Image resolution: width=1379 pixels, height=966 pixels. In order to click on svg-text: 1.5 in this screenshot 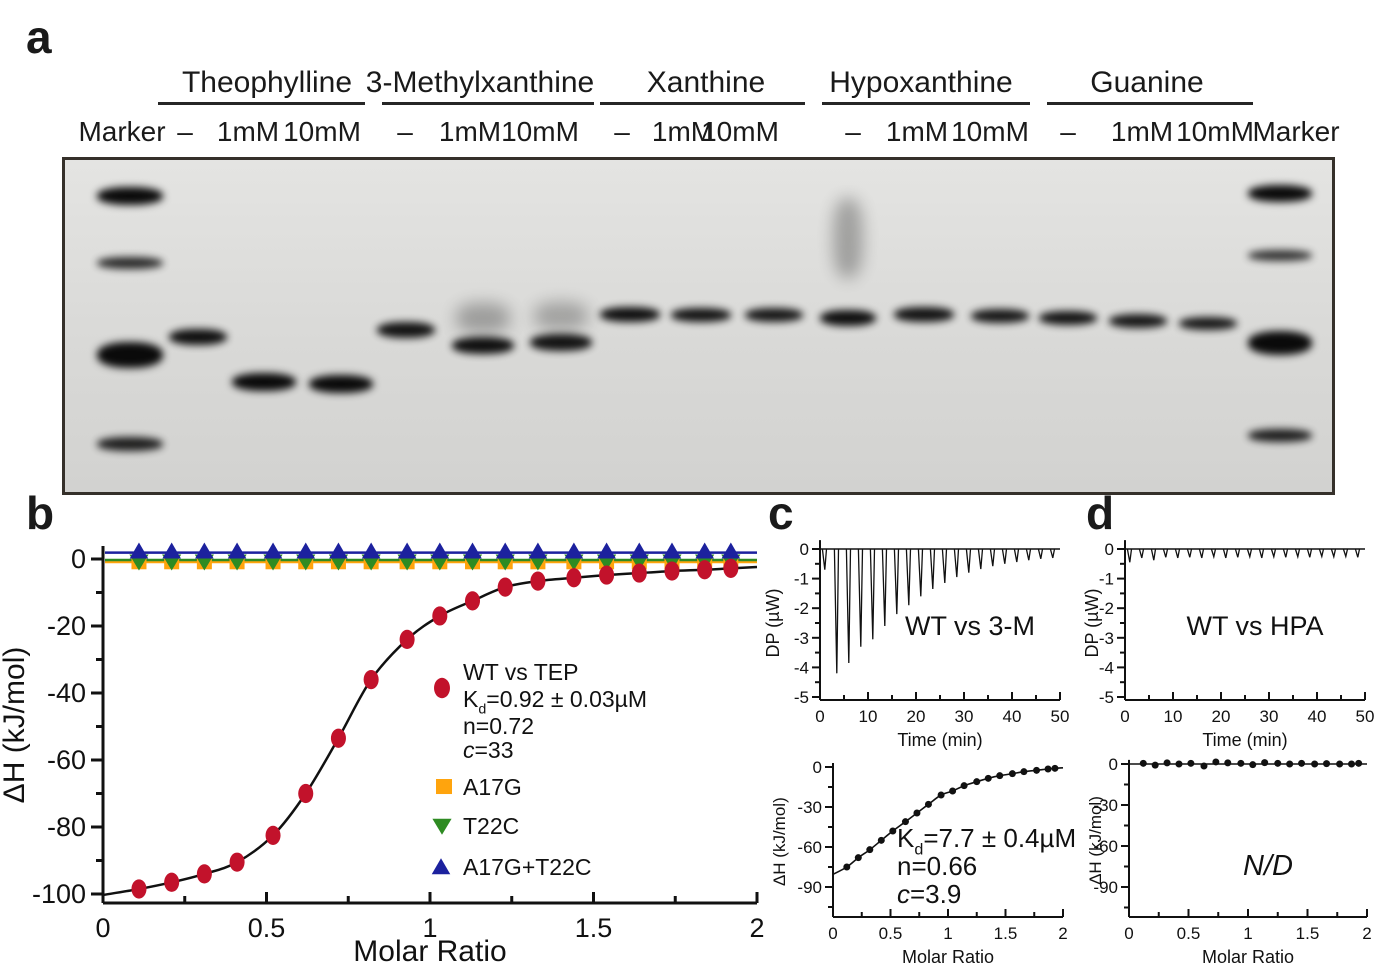, I will do `click(1006, 933)`.